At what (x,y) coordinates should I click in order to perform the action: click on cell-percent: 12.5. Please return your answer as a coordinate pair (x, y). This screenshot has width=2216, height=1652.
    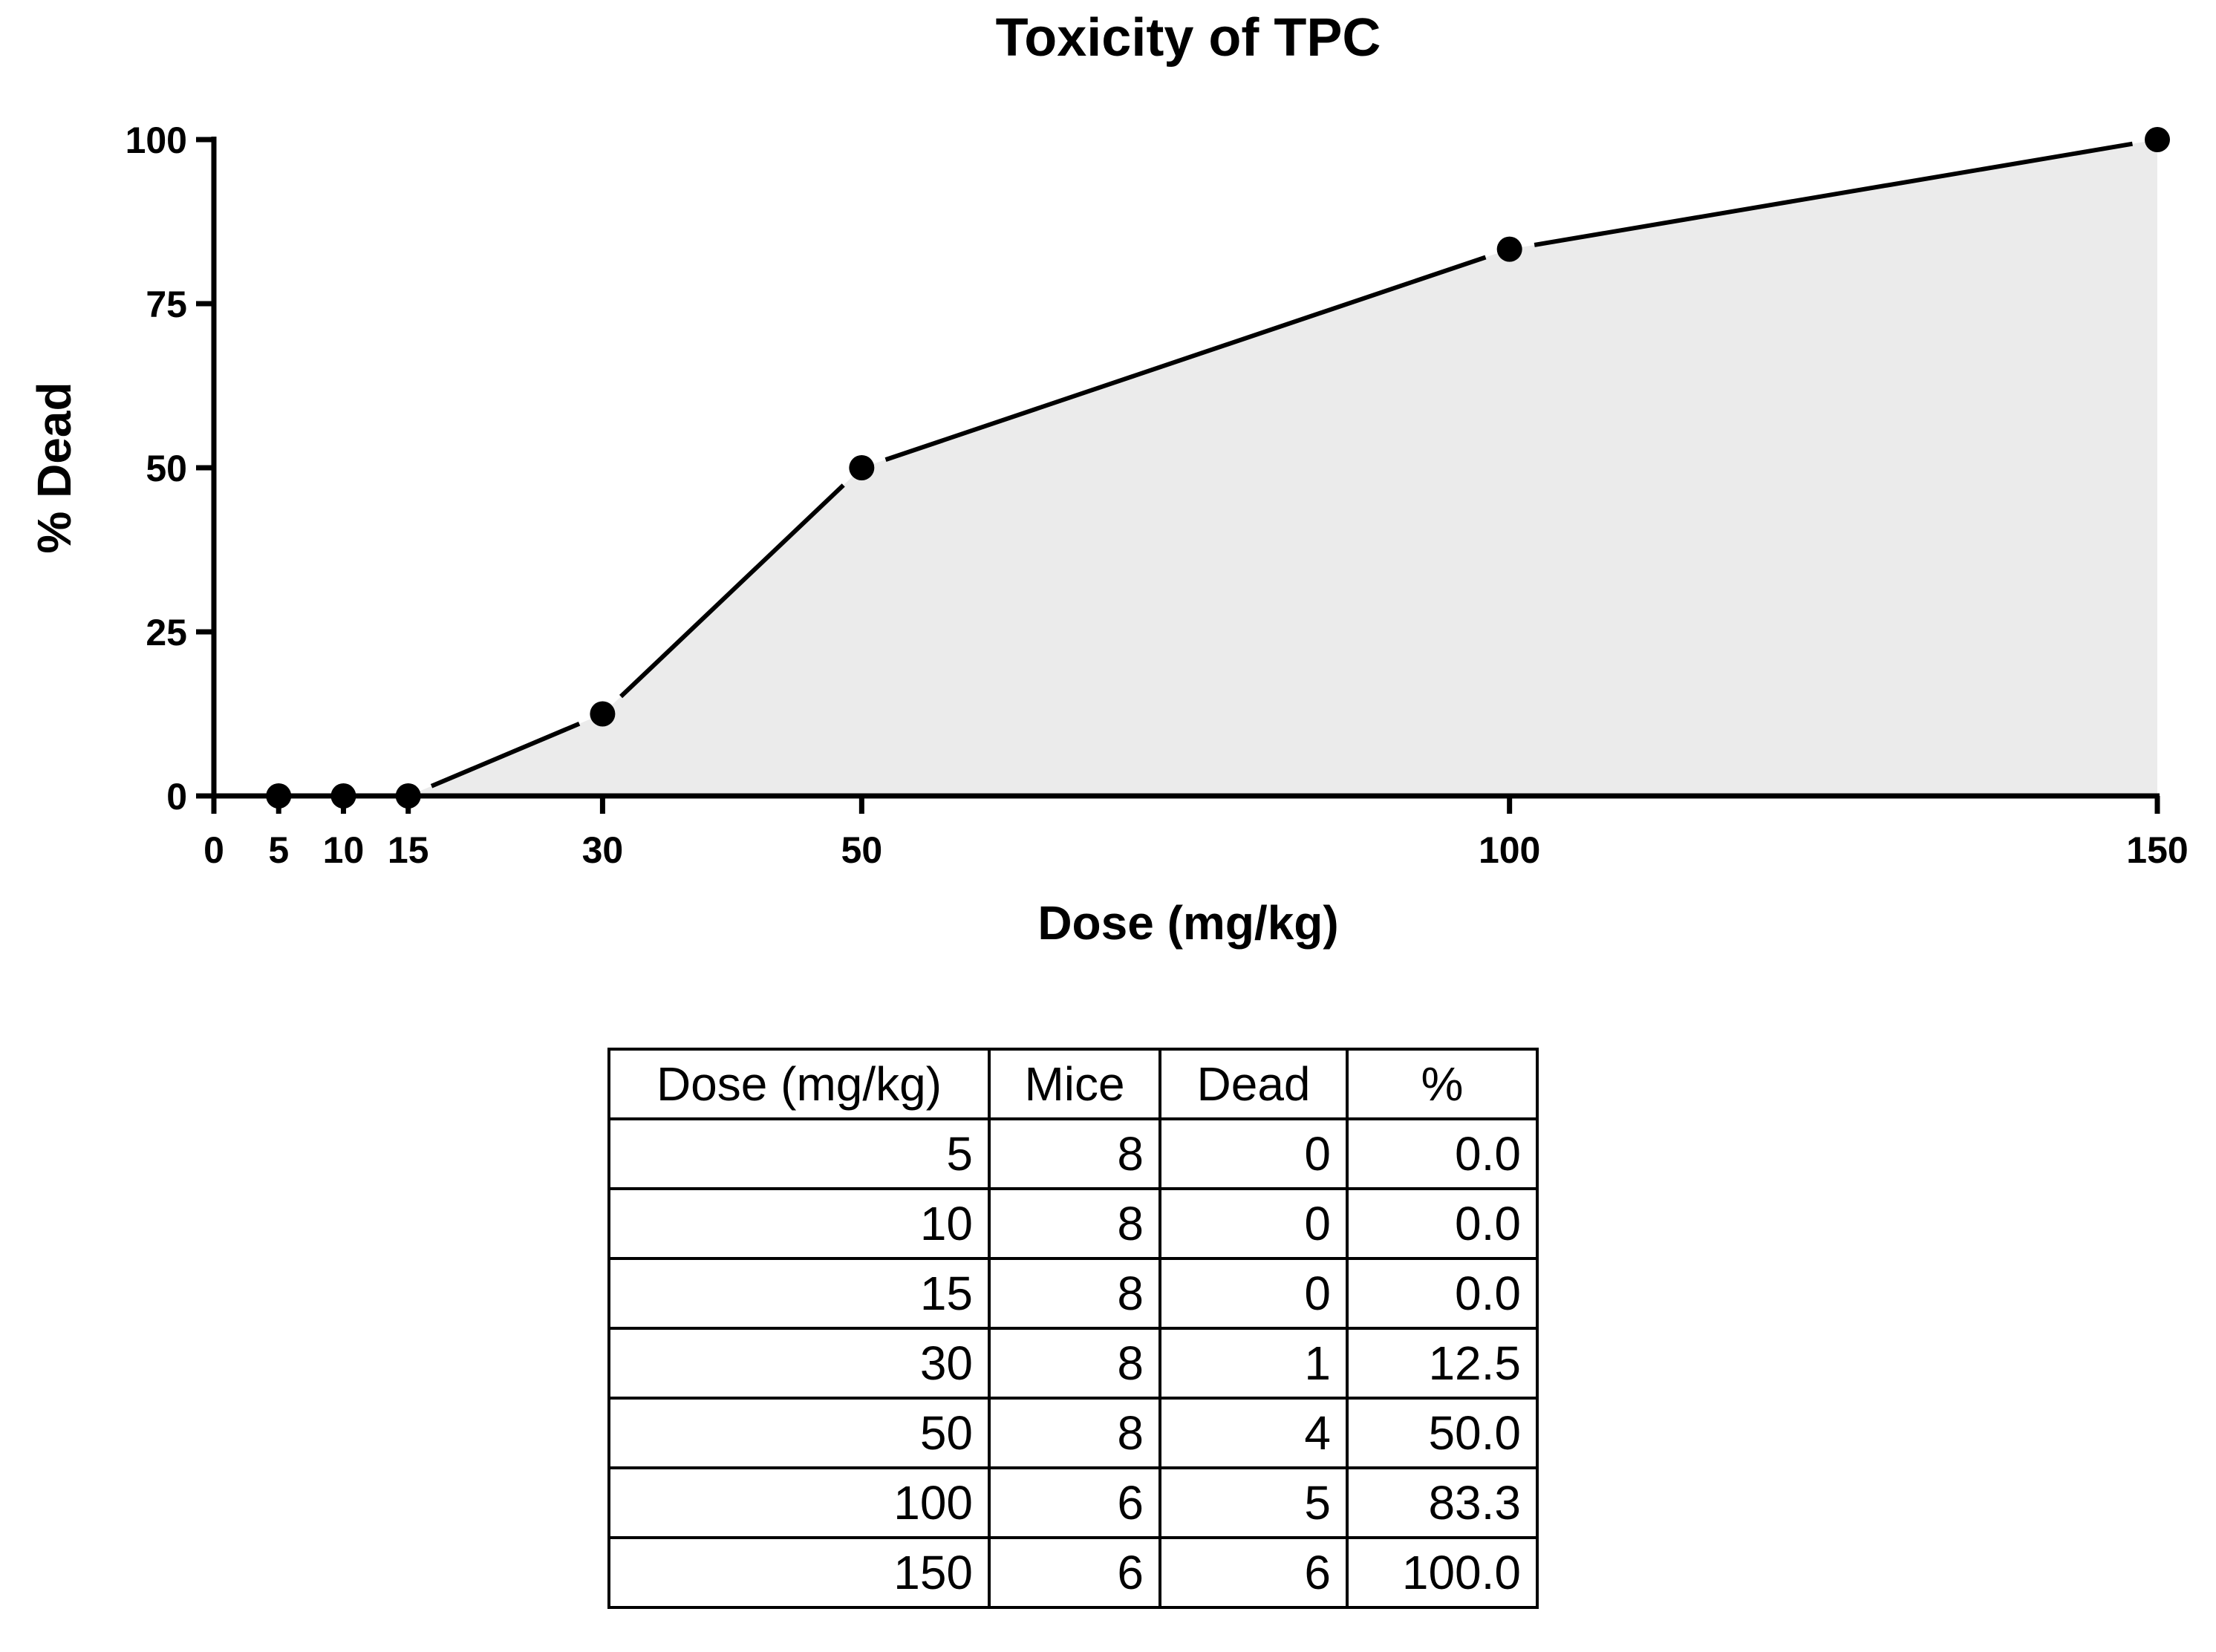
    Looking at the image, I should click on (1443, 1363).